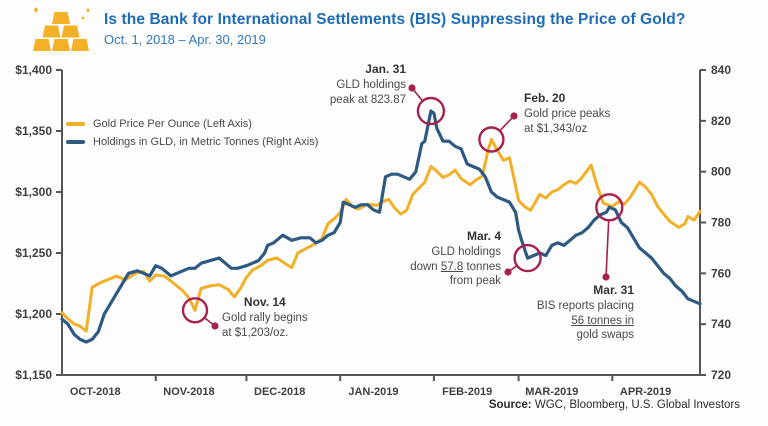 This screenshot has height=426, width=768. I want to click on annotation-line: Gold price peaks, so click(567, 113).